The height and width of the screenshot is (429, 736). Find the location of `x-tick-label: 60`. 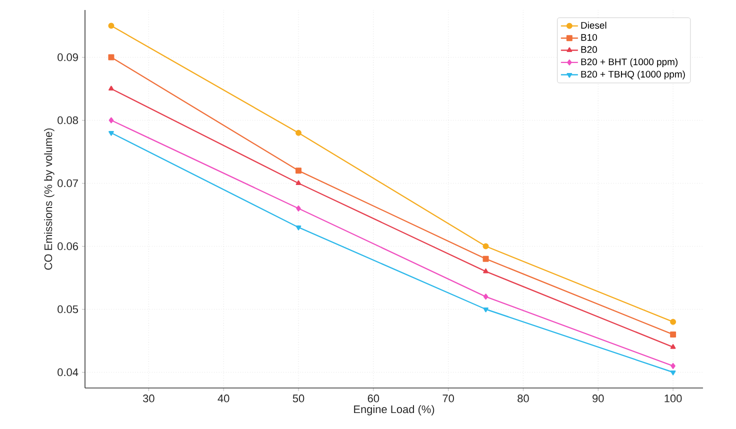

x-tick-label: 60 is located at coordinates (374, 398).